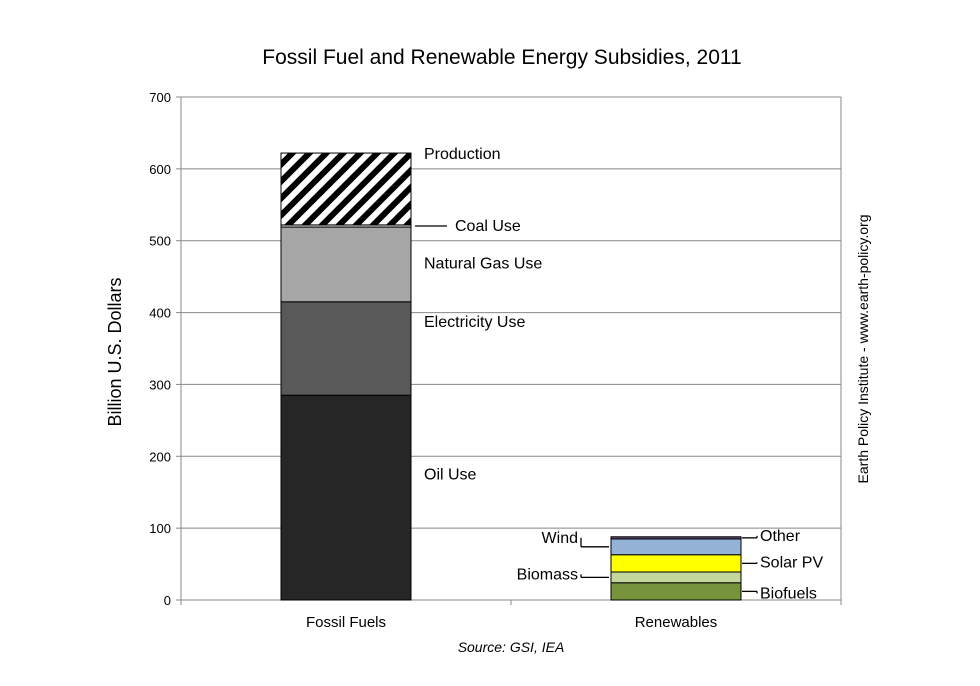 The width and height of the screenshot is (980, 686). I want to click on y-tick-label: 600, so click(160, 169).